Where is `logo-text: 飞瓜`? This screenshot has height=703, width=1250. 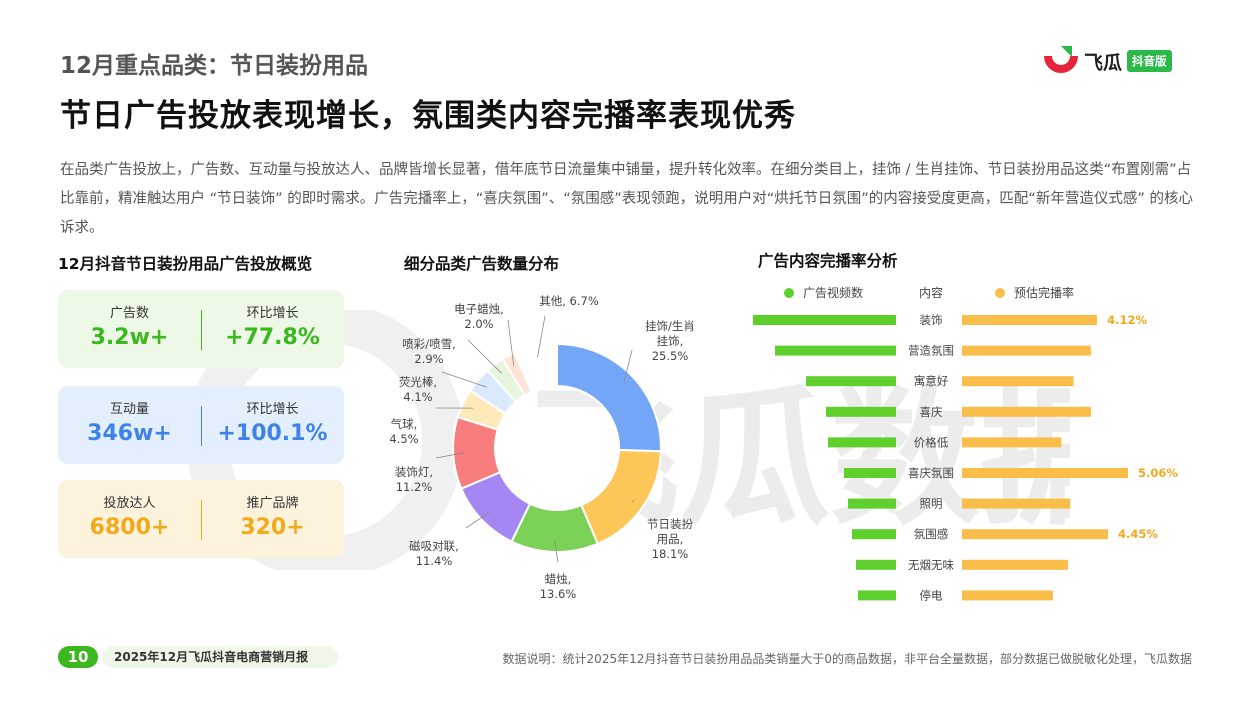 logo-text: 飞瓜 is located at coordinates (1103, 62).